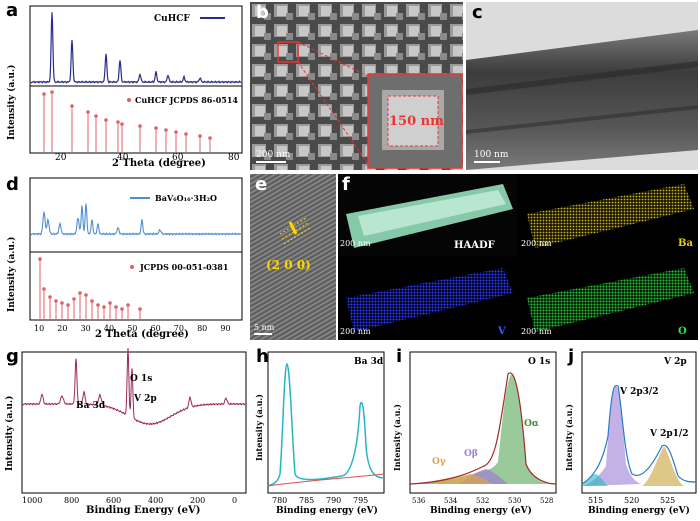 The image size is (700, 521). I want to click on panel-c: 100 nm c, so click(582, 86).